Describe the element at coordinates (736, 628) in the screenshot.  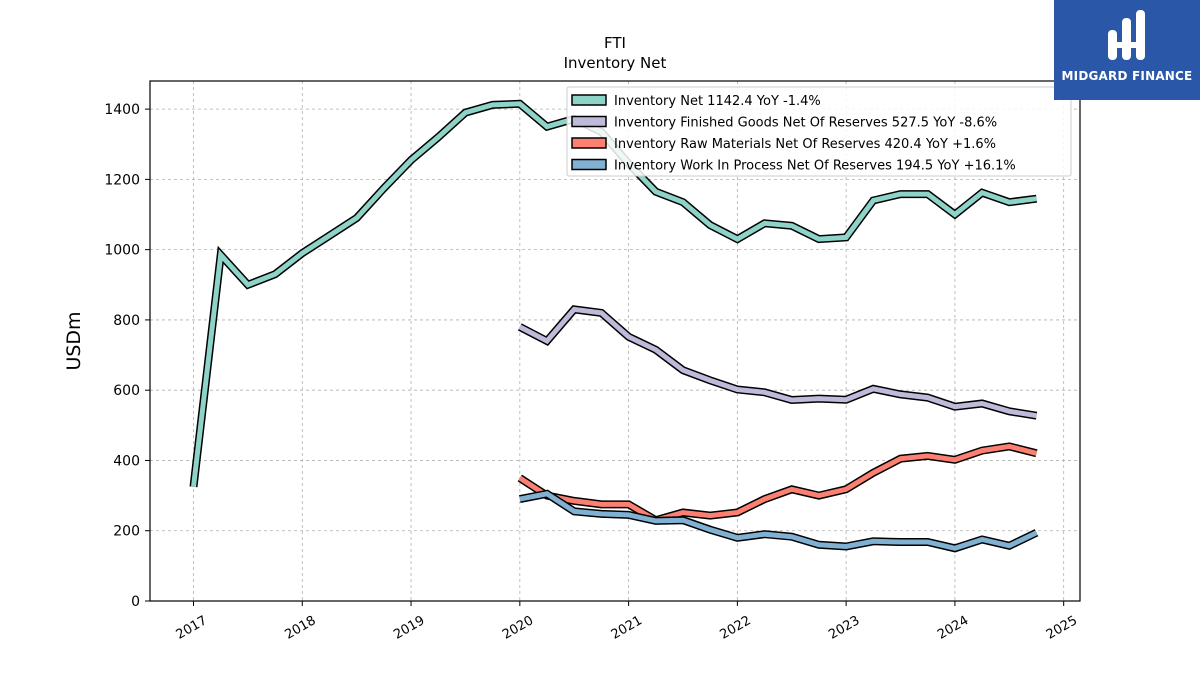
I see `x-tick-label: 2022` at that location.